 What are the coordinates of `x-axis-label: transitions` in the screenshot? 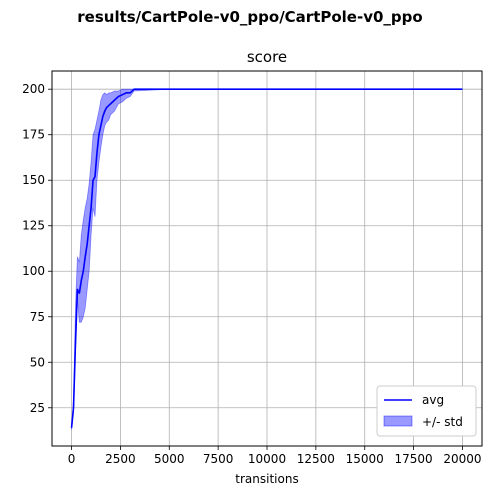 It's located at (266, 479).